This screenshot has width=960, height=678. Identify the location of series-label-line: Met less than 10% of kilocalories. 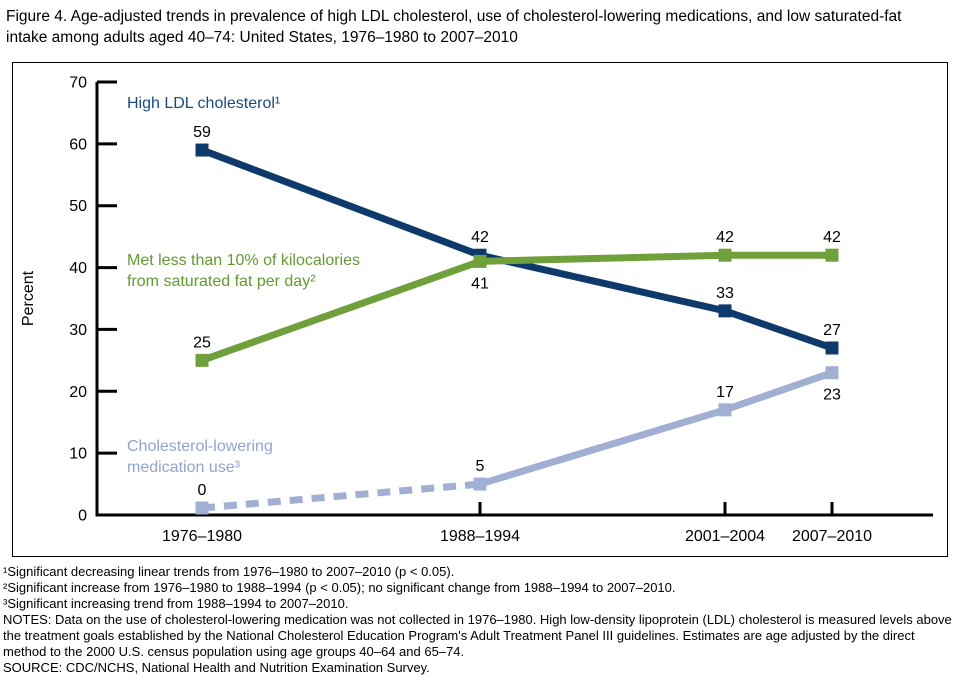
(243, 260).